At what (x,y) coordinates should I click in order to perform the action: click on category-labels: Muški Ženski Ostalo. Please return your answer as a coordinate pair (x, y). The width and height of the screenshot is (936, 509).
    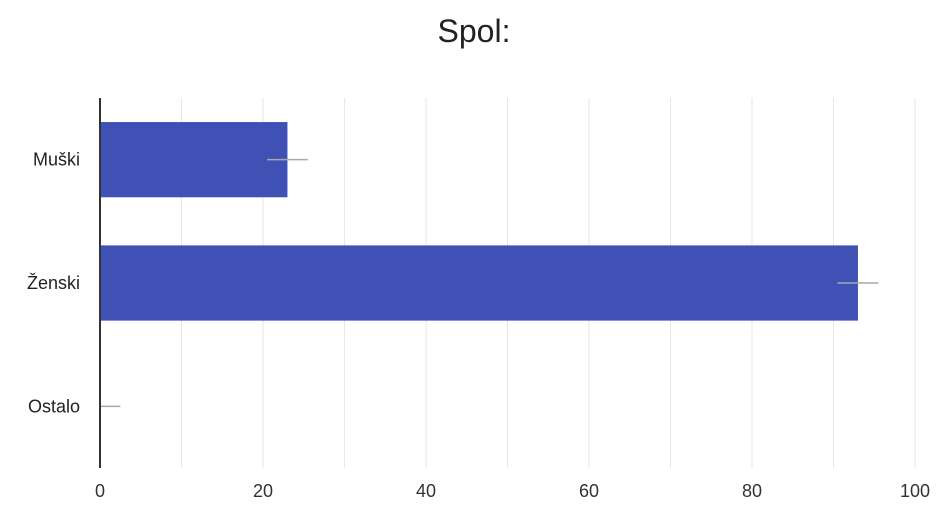
    Looking at the image, I should click on (53, 283).